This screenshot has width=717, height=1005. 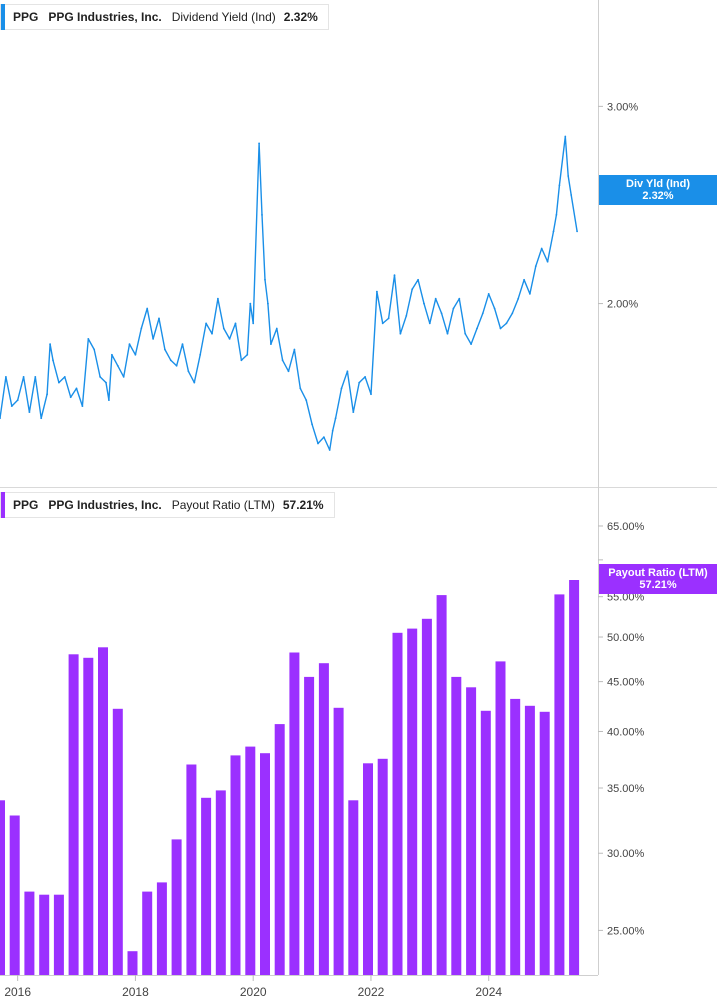 I want to click on tag-label: Div Yld (Ind), so click(x=658, y=184).